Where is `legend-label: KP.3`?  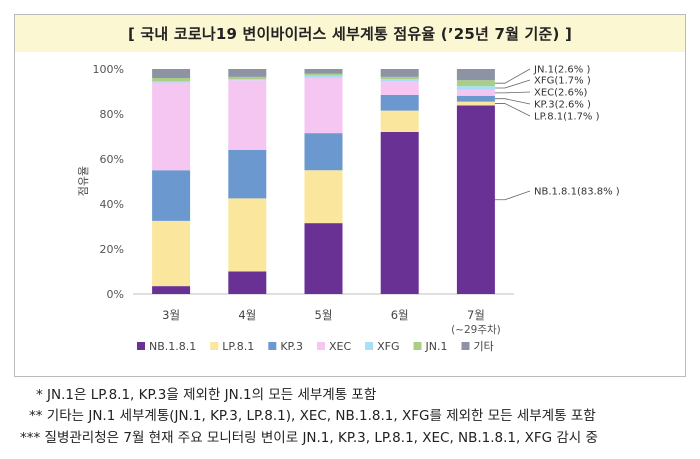
legend-label: KP.3 is located at coordinates (291, 346).